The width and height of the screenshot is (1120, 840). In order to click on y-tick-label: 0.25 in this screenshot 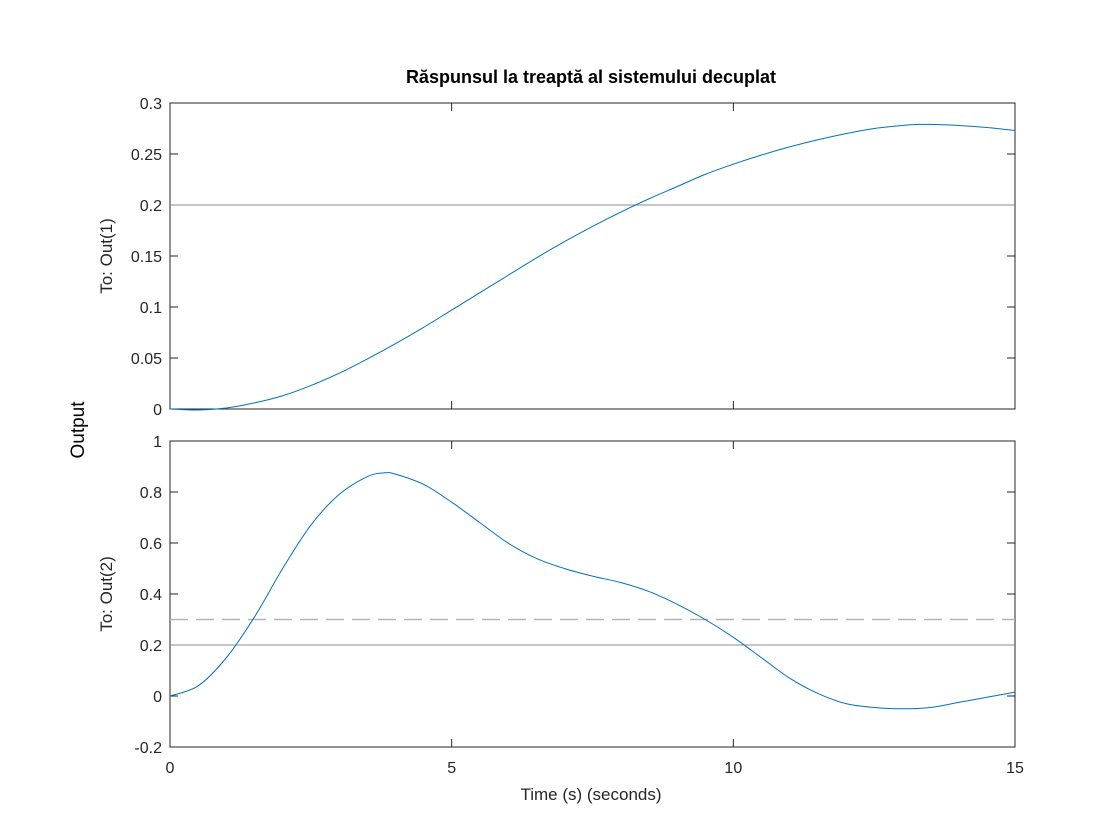, I will do `click(146, 155)`.